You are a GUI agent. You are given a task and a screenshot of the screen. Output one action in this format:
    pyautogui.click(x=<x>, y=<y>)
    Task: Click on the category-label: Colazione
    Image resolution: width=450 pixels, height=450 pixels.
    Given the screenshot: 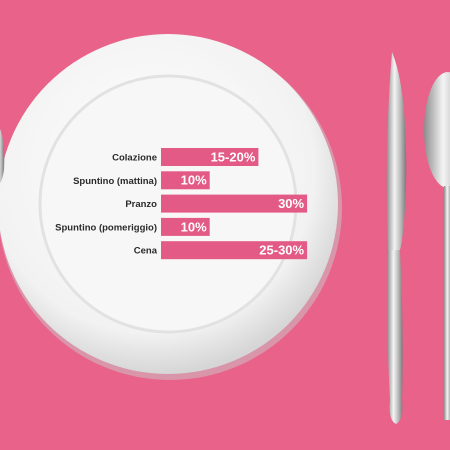 What is the action you would take?
    pyautogui.click(x=134, y=158)
    